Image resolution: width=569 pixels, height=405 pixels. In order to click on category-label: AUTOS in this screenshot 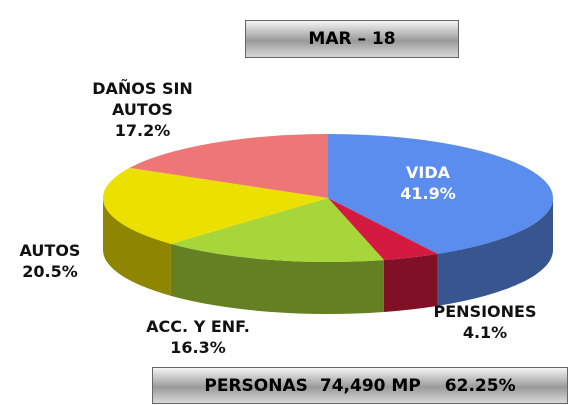, I will do `click(50, 250)`.